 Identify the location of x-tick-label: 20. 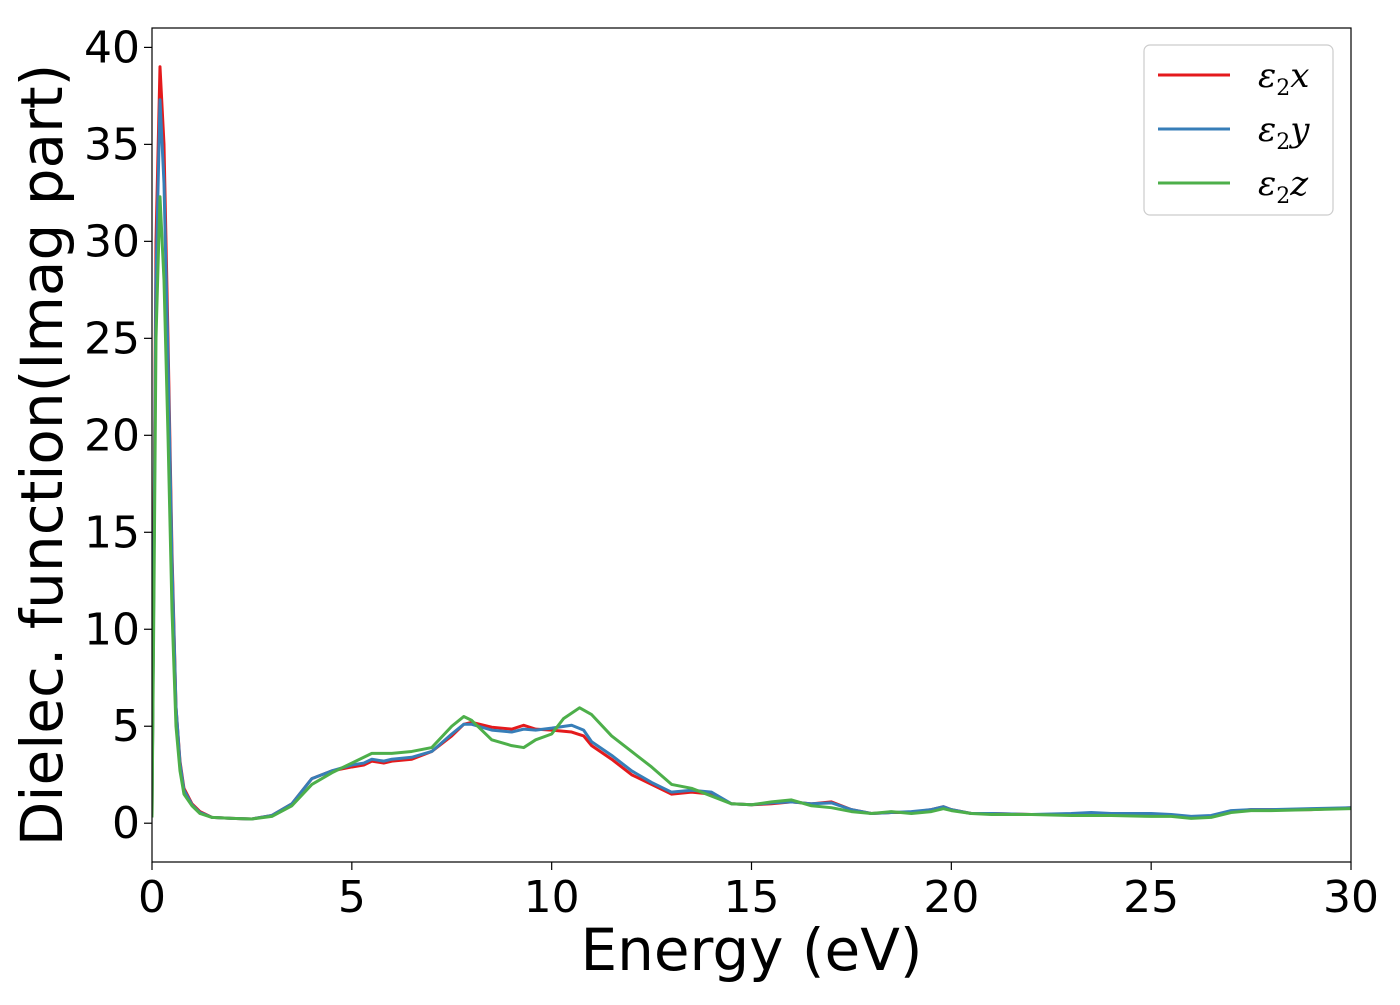
(951, 897).